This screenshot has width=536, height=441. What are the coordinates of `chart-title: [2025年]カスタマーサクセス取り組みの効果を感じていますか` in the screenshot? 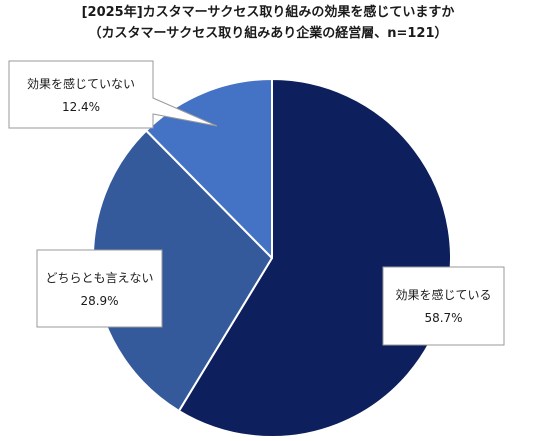 It's located at (268, 12).